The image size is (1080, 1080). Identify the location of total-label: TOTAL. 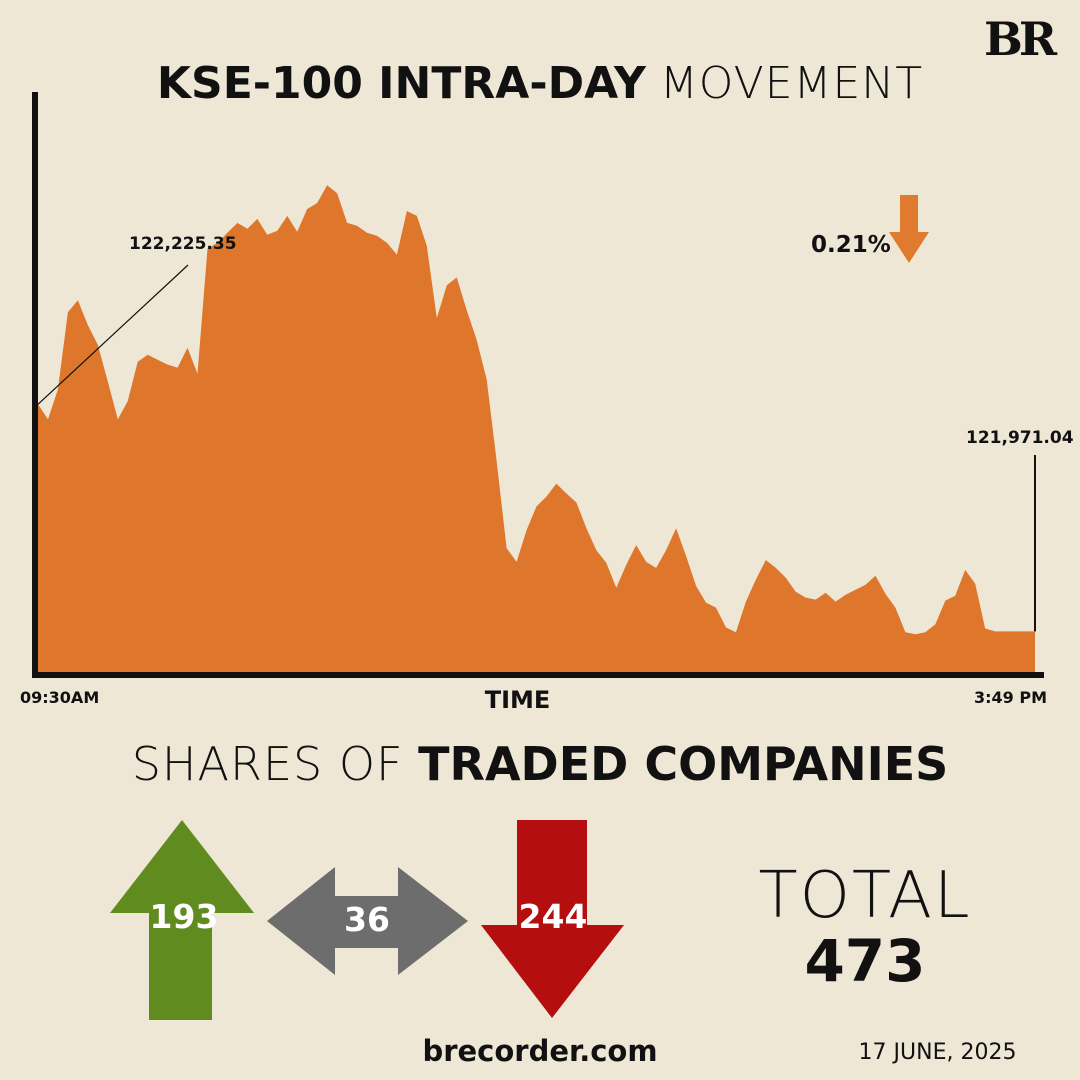
(865, 896).